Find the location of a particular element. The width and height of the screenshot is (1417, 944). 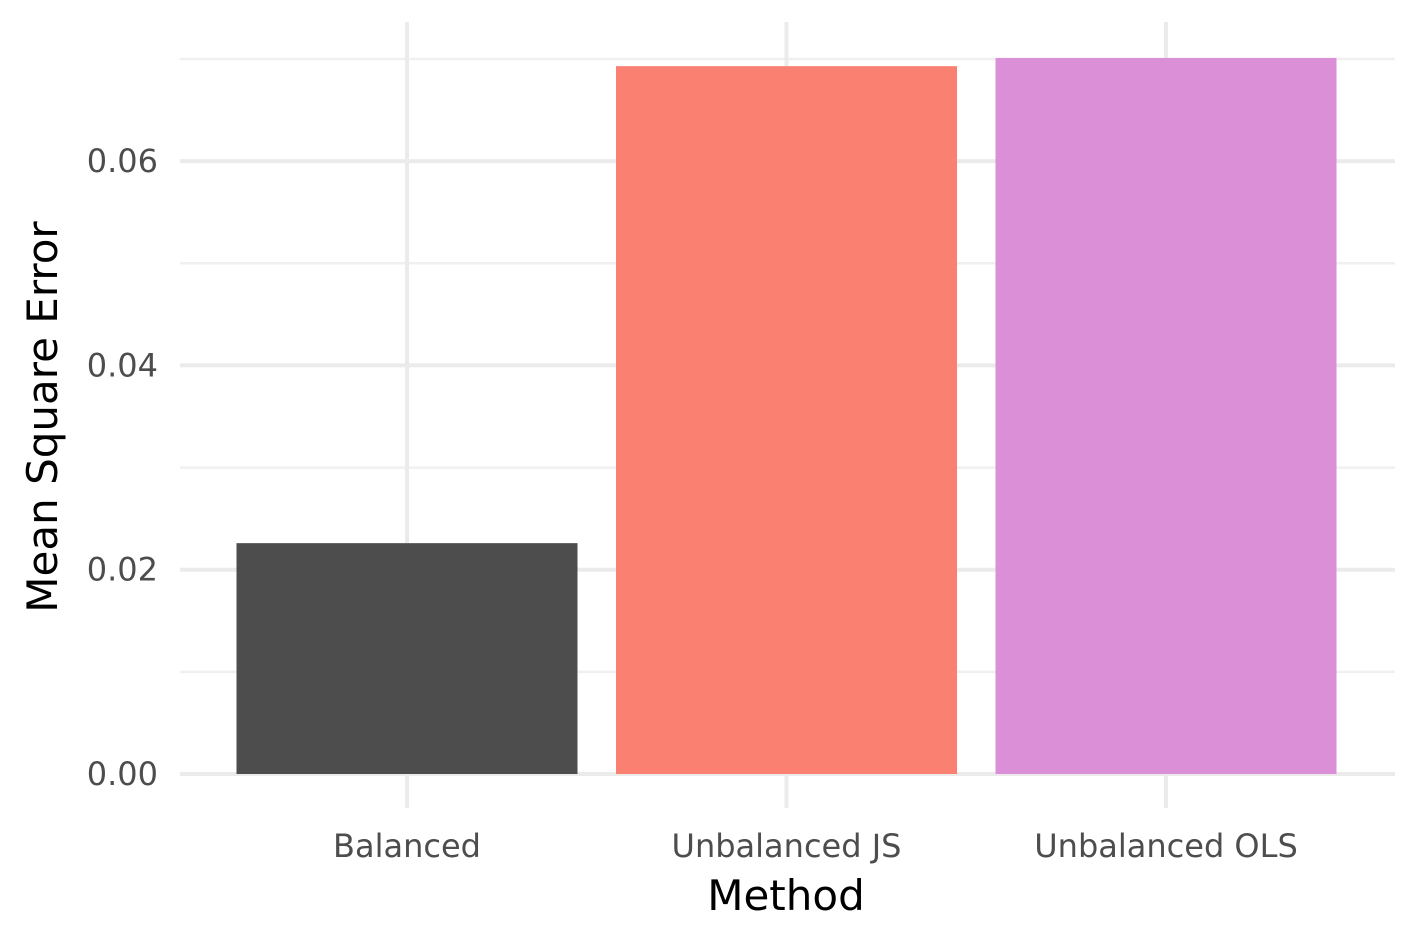

y-axis-title: Mean Square Error is located at coordinates (42, 417).